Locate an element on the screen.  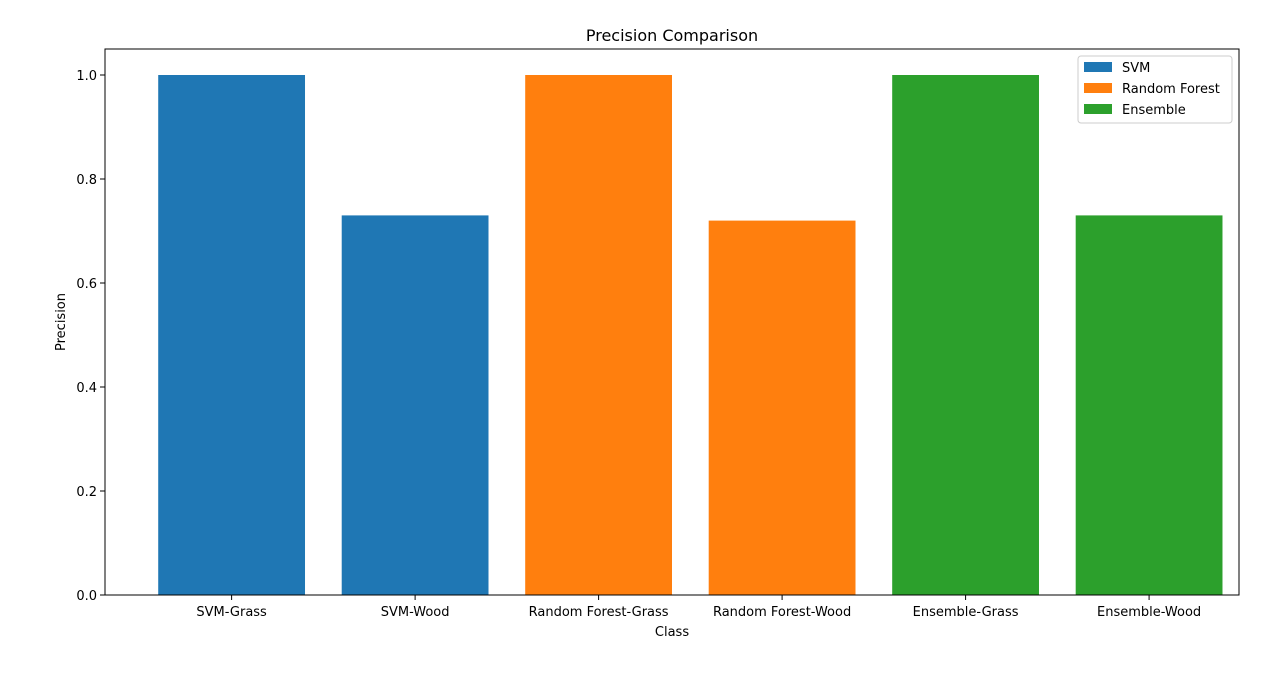
y-tick-label: 0.4 is located at coordinates (86, 388).